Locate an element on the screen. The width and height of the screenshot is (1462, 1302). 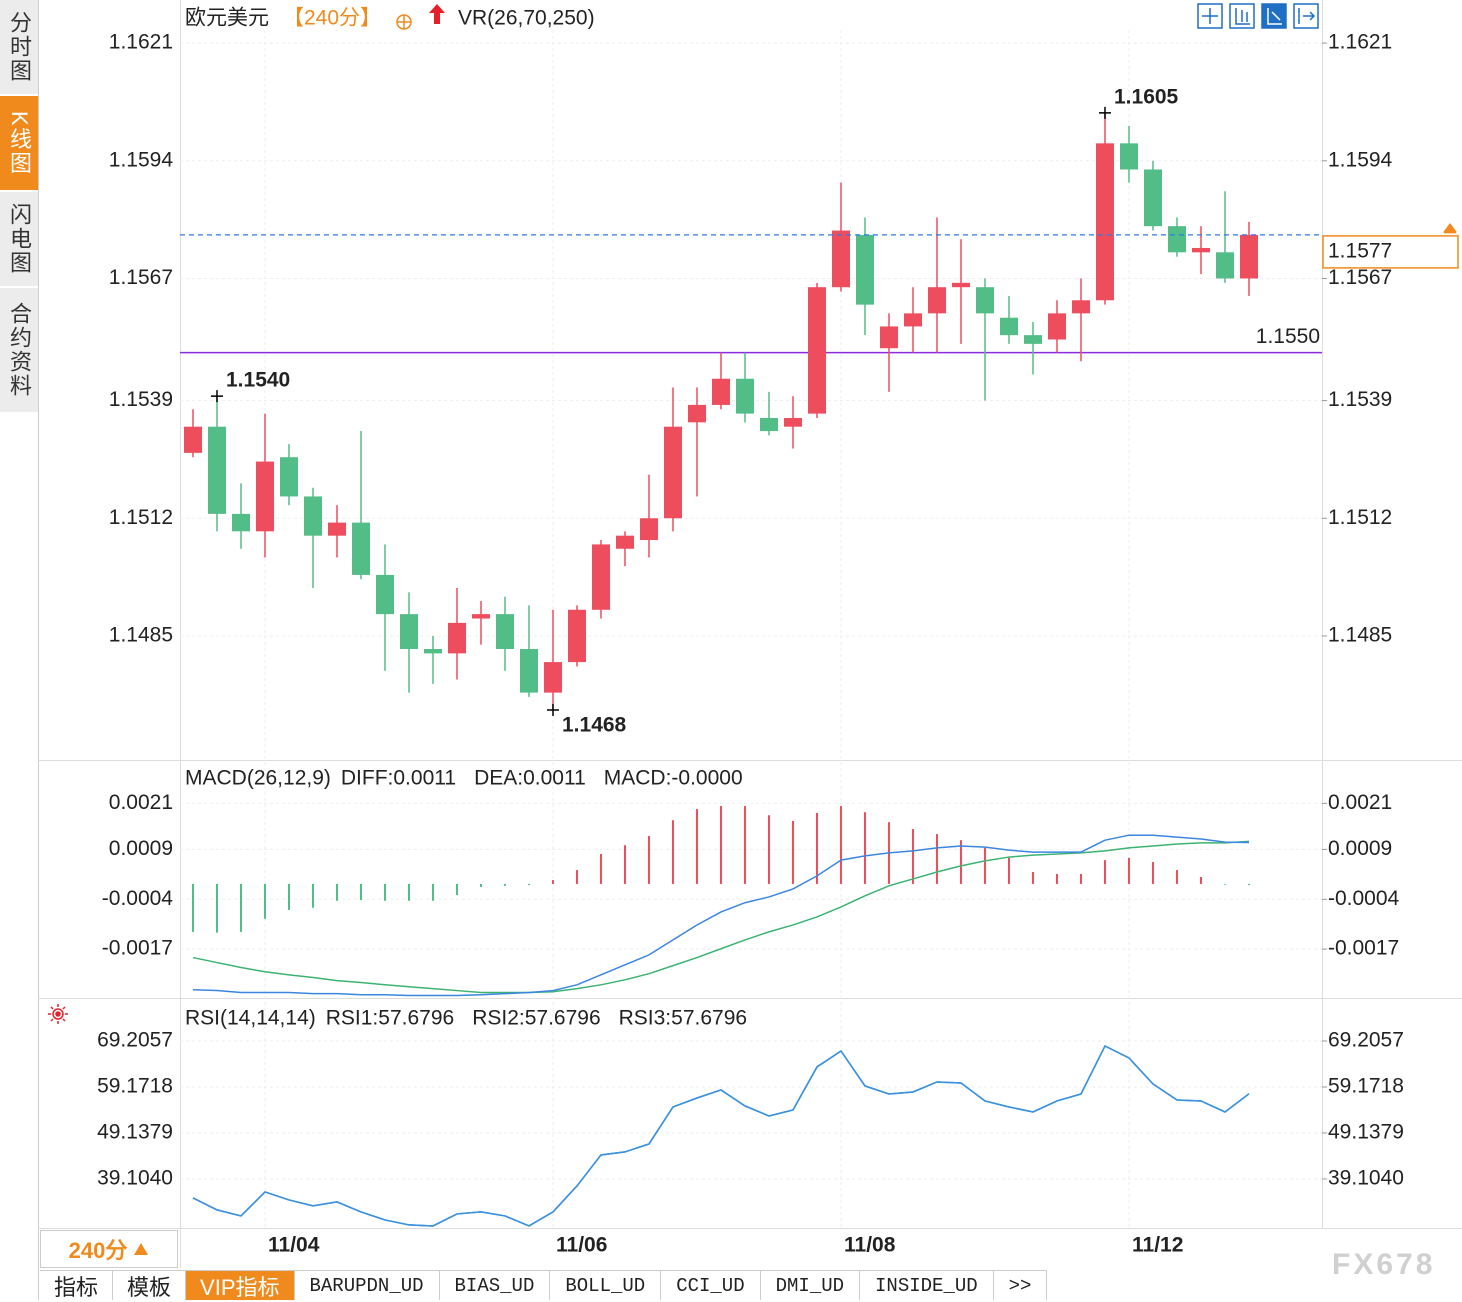
last-price-box is located at coordinates (1390, 252).